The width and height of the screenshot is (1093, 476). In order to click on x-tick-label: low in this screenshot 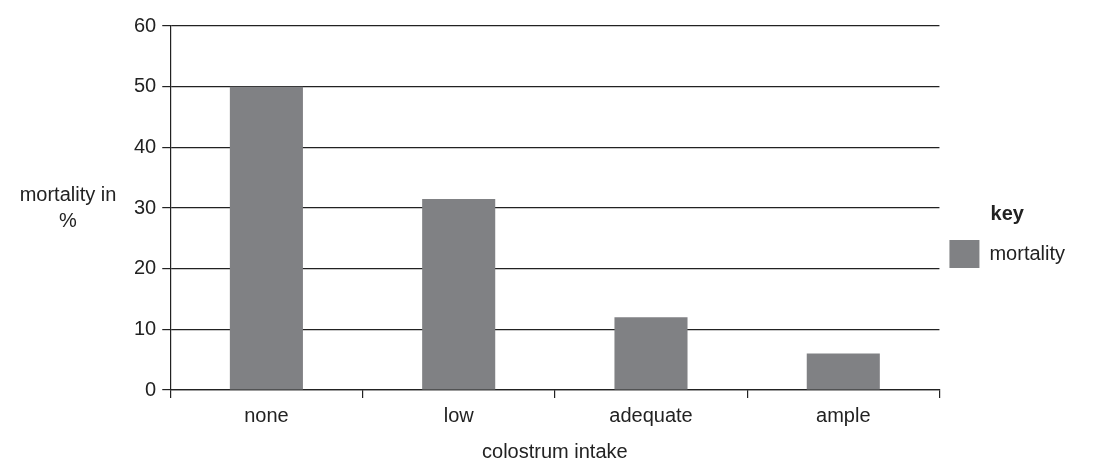, I will do `click(459, 414)`.